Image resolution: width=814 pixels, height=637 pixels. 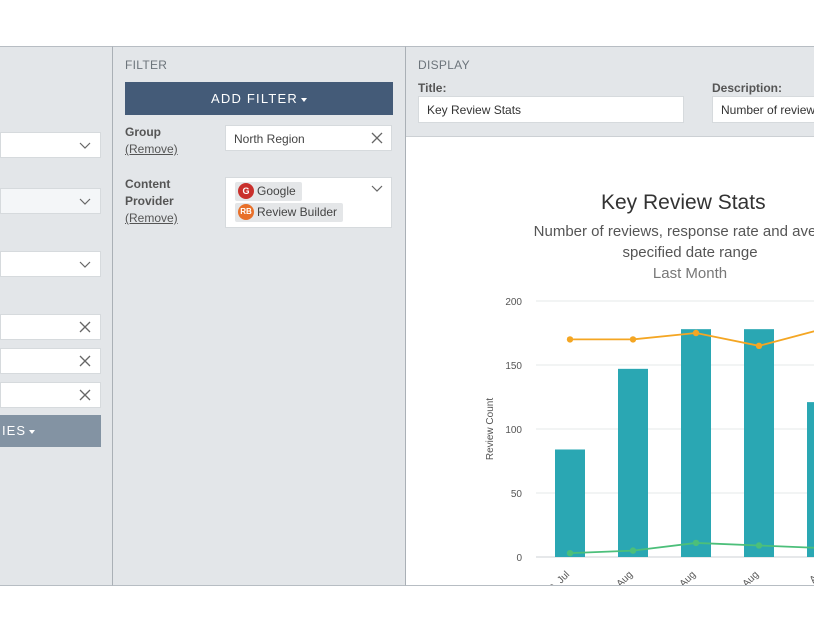 I want to click on chart-subtitle-line3: Last Month, so click(x=690, y=273).